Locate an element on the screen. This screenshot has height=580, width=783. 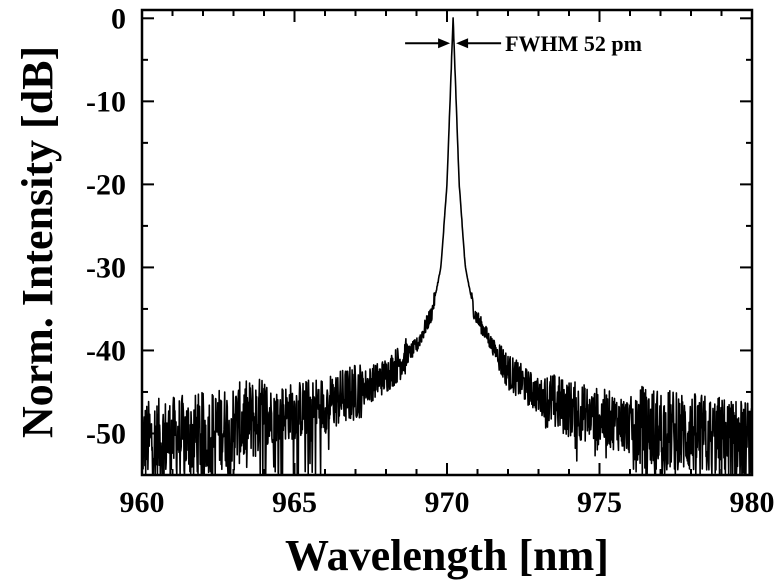
x-tick-label: 980 is located at coordinates (752, 502).